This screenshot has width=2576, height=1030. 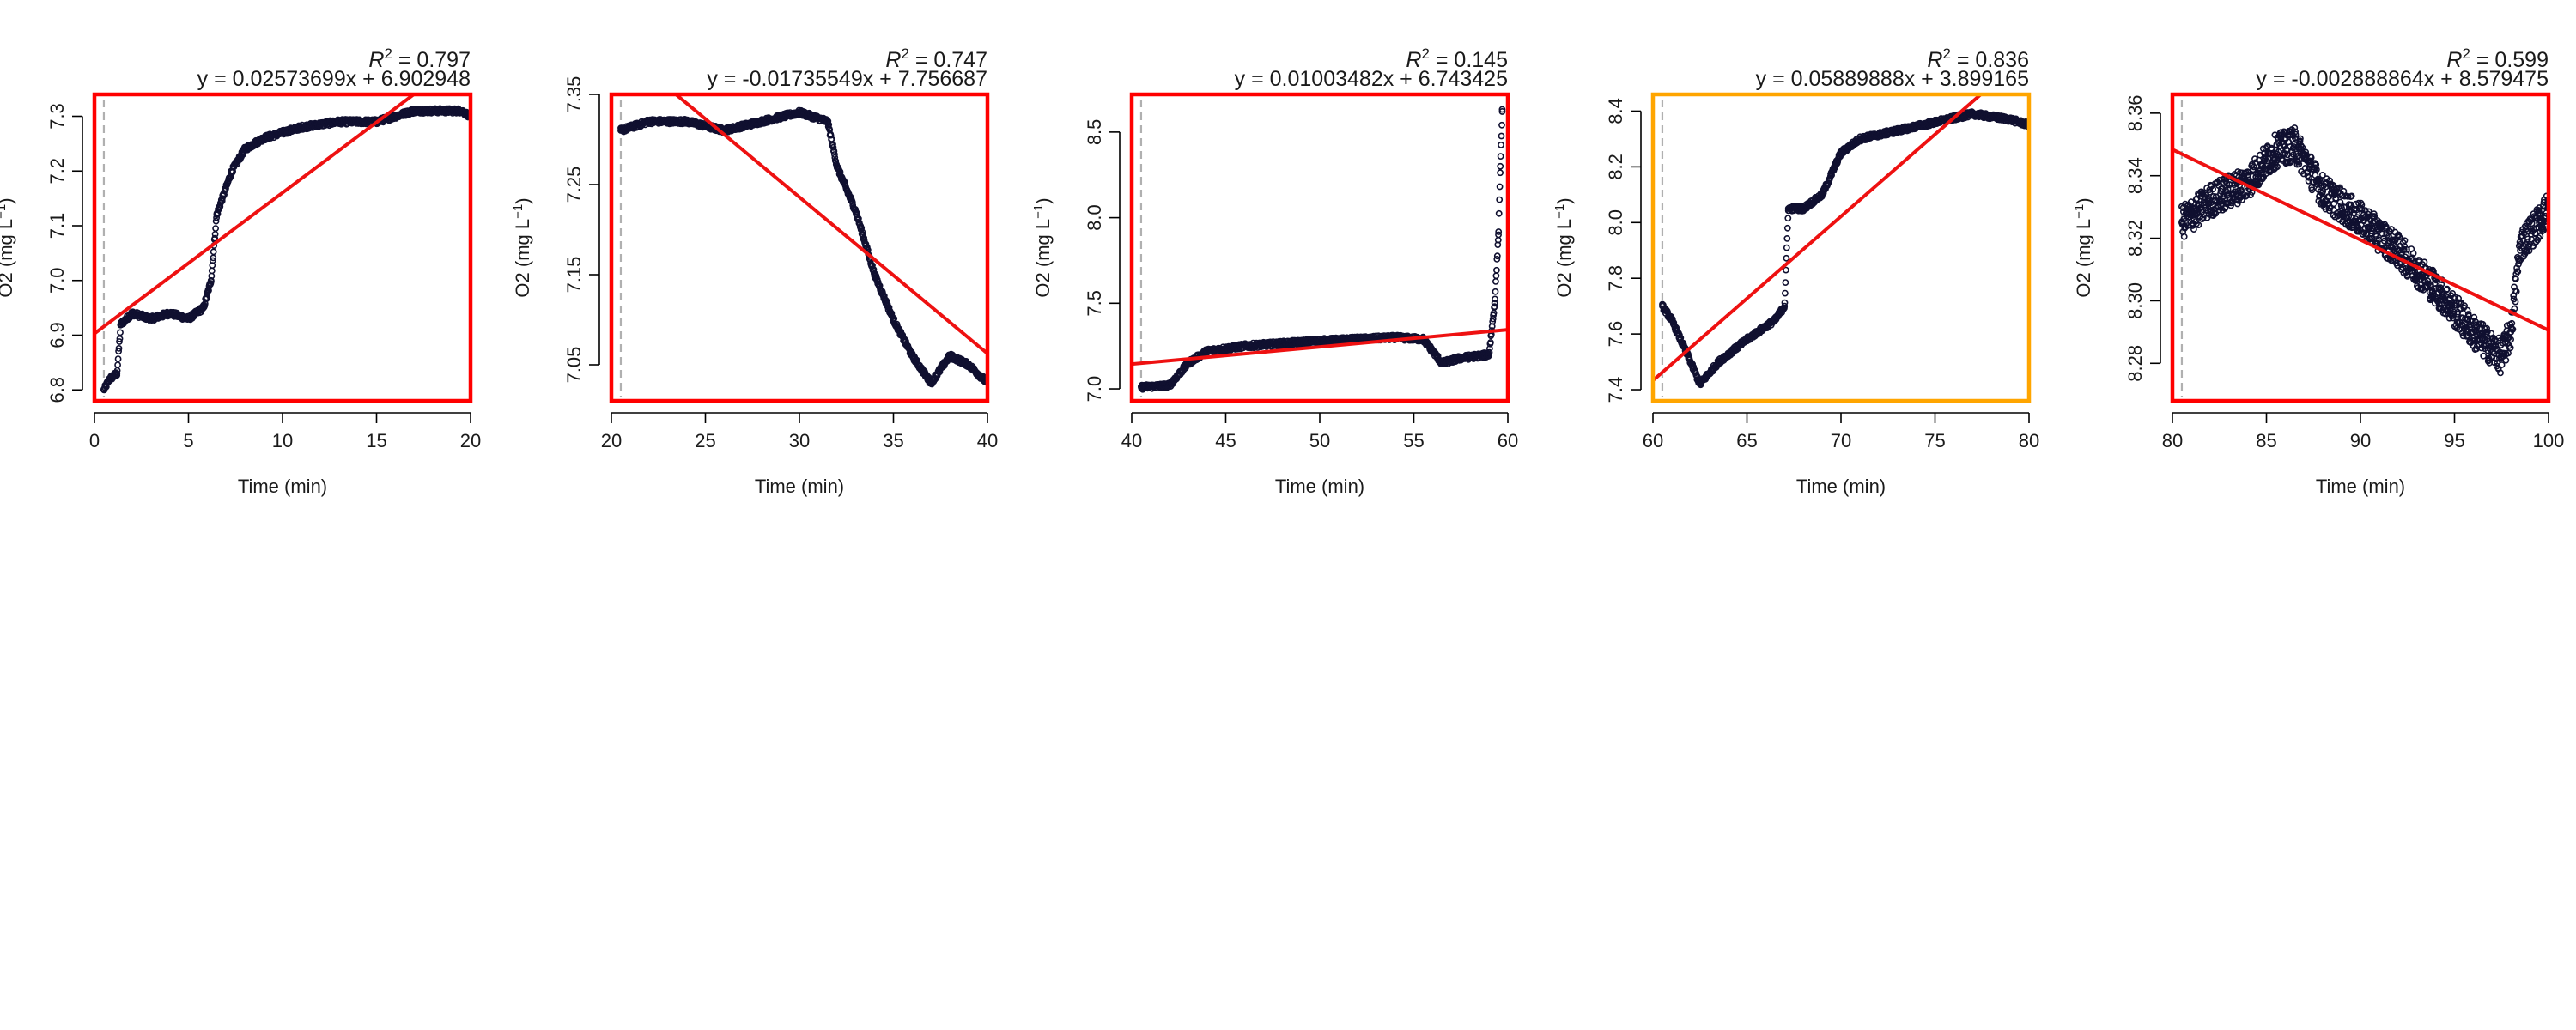 What do you see at coordinates (57, 116) in the screenshot?
I see `y-tick-label: 7.3` at bounding box center [57, 116].